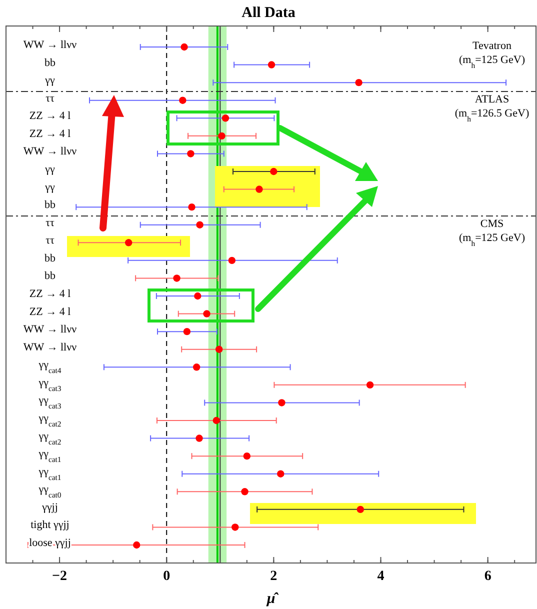 The width and height of the screenshot is (537, 609). Describe the element at coordinates (274, 576) in the screenshot. I see `x-tick-label: 2` at that location.